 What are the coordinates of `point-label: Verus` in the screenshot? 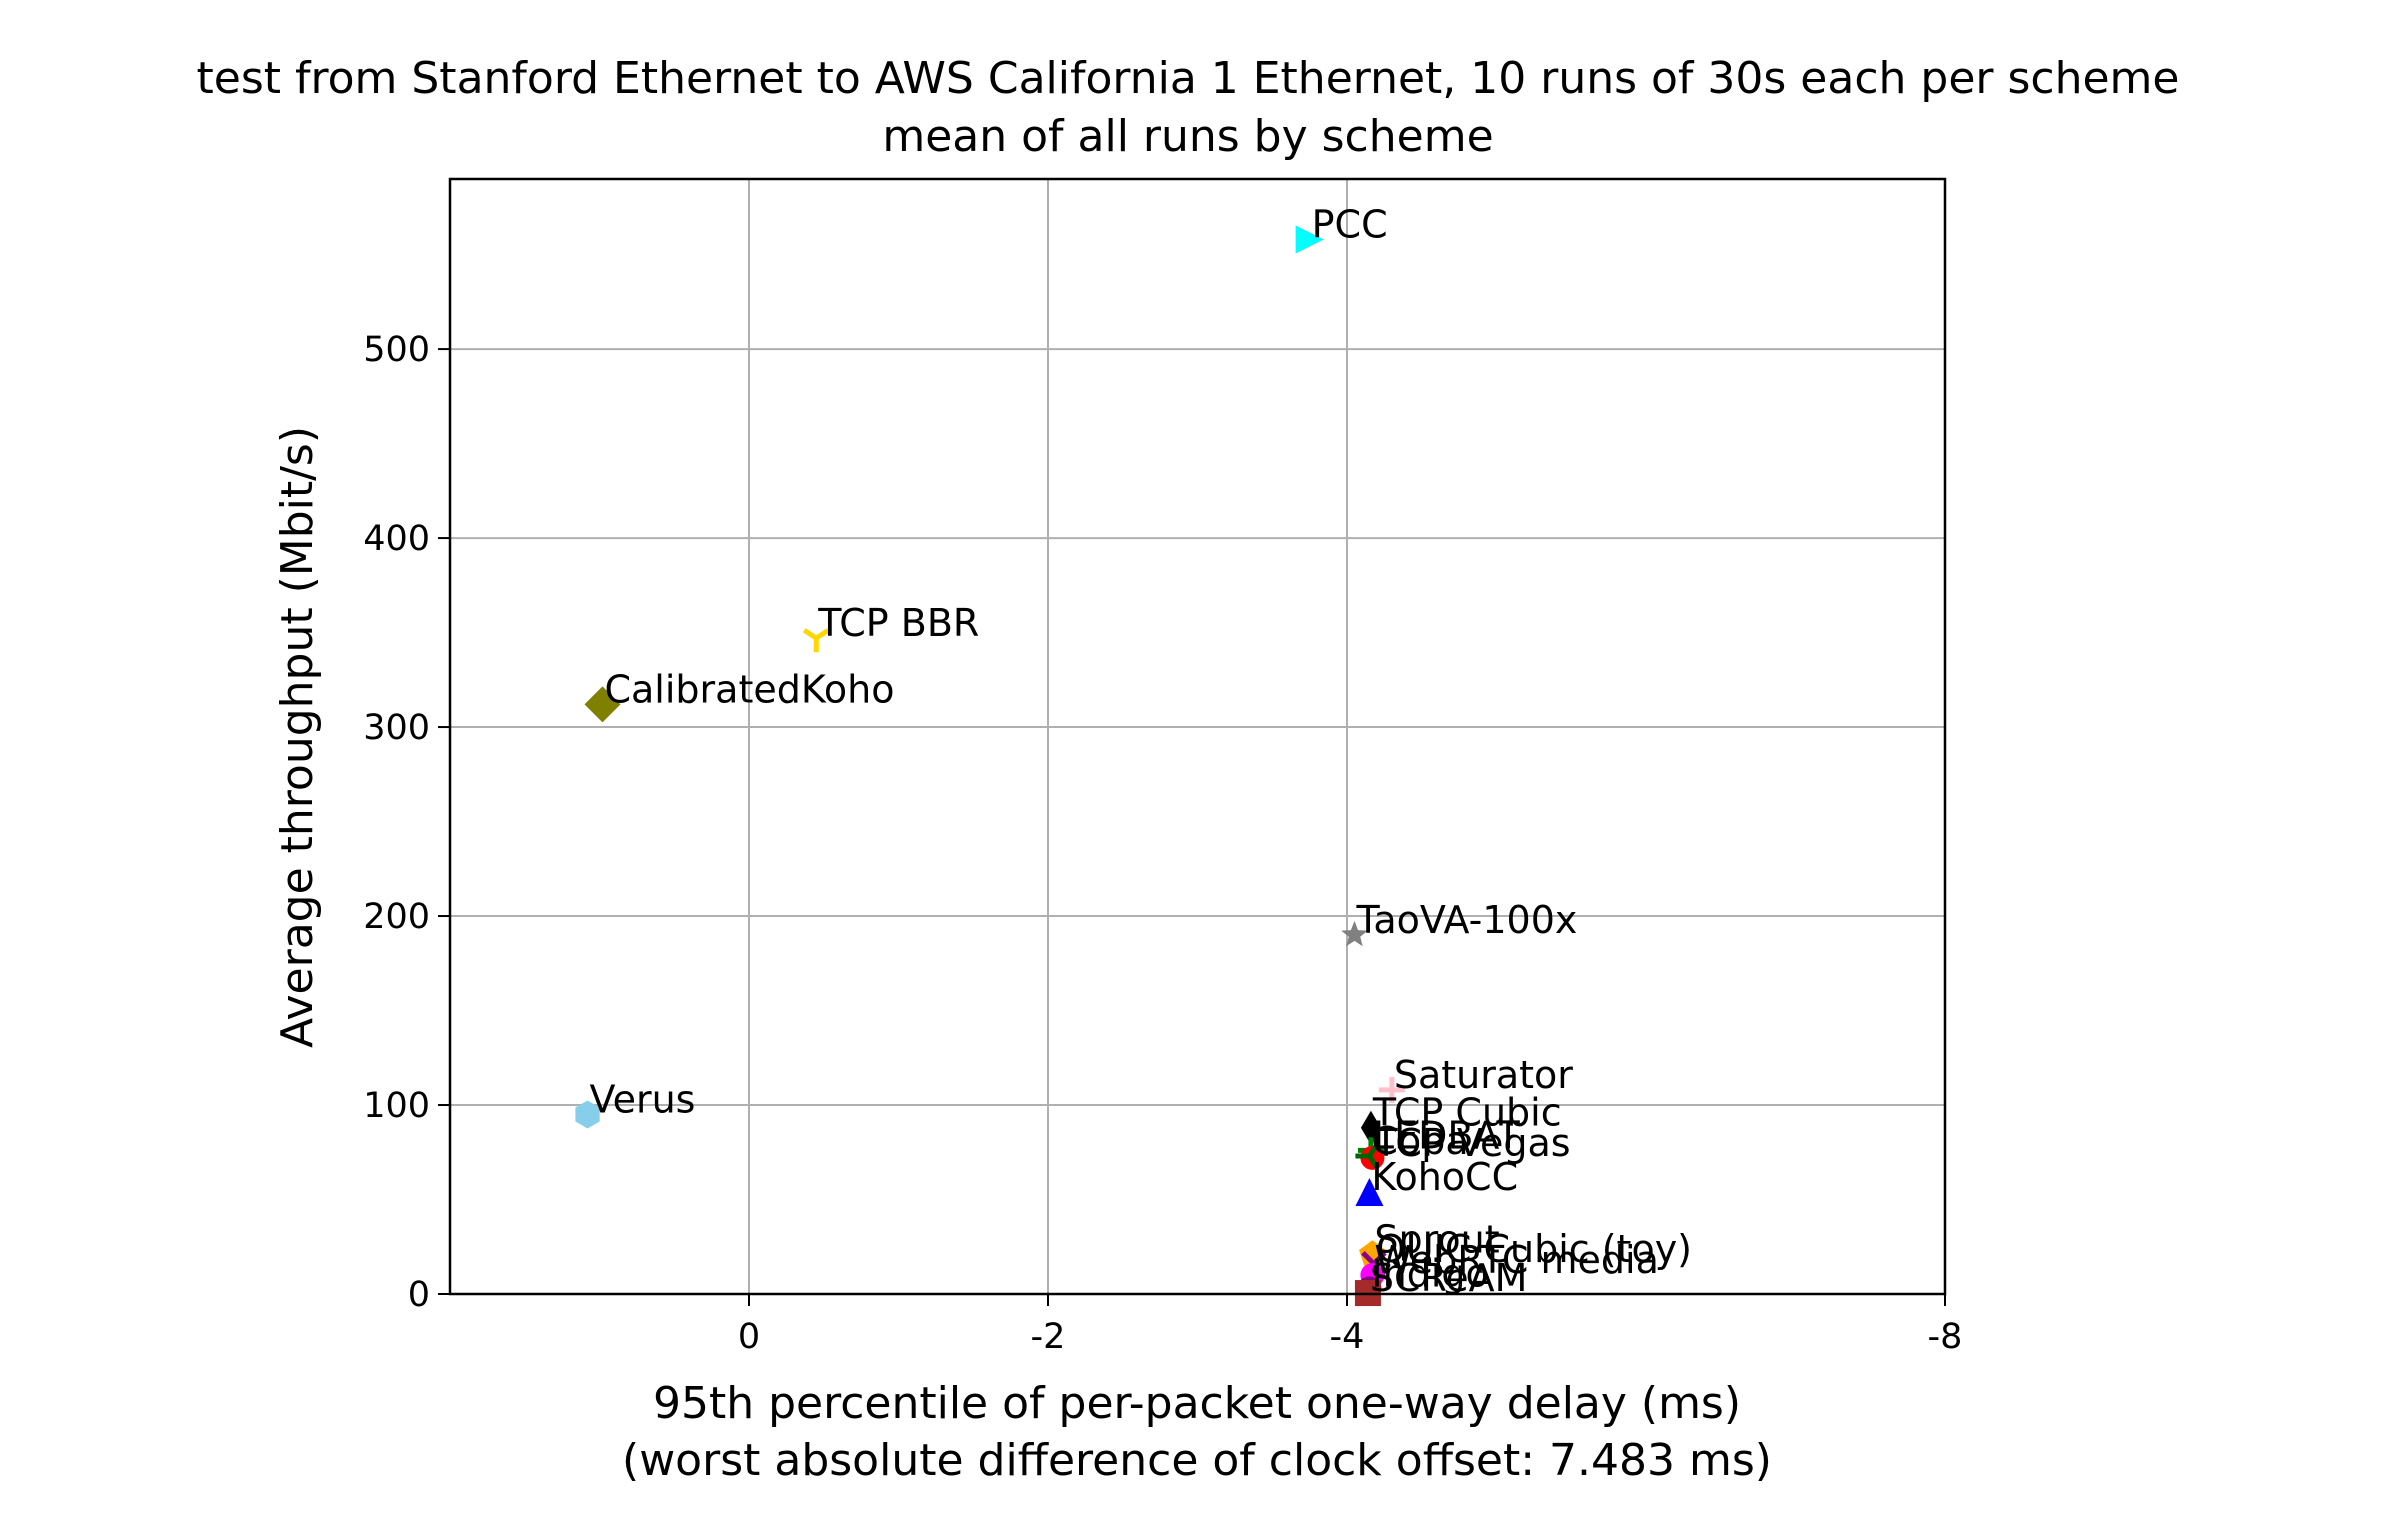 It's located at (643, 1099).